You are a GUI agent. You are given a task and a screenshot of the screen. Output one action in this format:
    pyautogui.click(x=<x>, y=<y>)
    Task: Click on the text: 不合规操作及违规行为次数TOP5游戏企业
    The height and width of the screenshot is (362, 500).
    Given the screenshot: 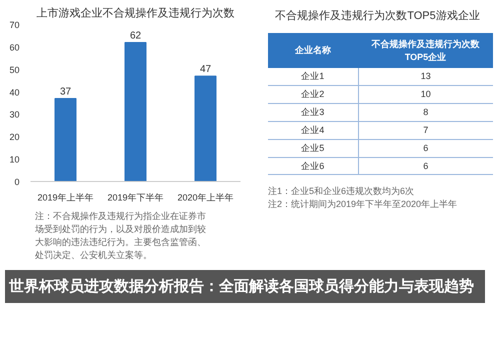 What is the action you would take?
    pyautogui.click(x=377, y=16)
    